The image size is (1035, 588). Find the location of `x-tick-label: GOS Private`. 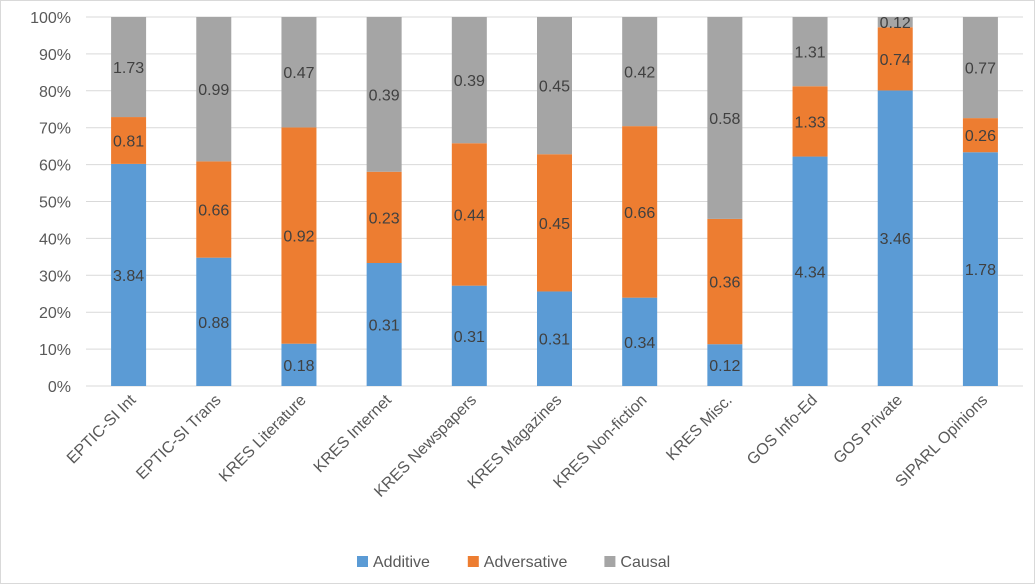

x-tick-label: GOS Private is located at coordinates (869, 430).